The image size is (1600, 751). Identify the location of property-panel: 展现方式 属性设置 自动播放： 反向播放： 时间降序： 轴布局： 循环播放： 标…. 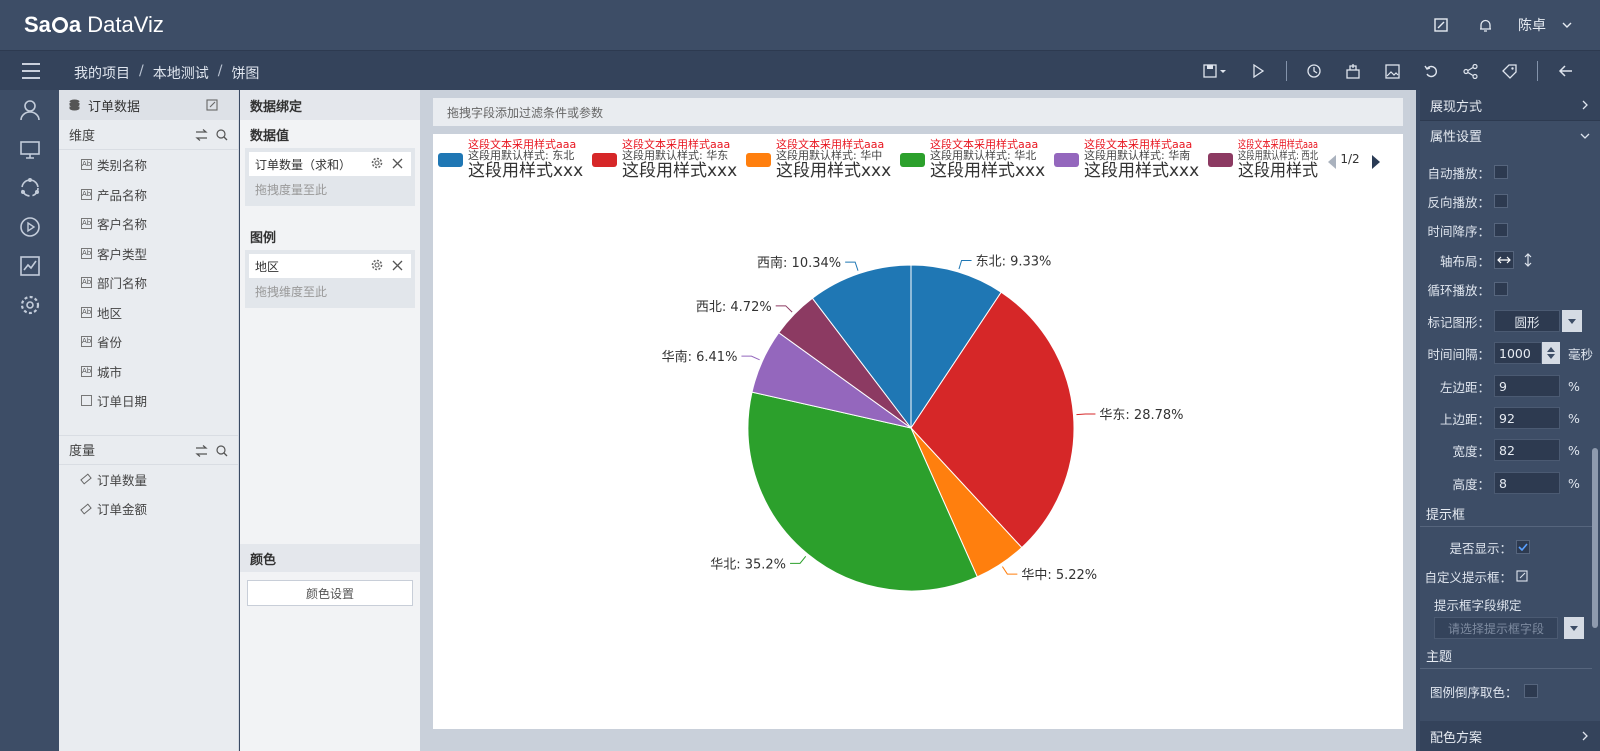
(1510, 420).